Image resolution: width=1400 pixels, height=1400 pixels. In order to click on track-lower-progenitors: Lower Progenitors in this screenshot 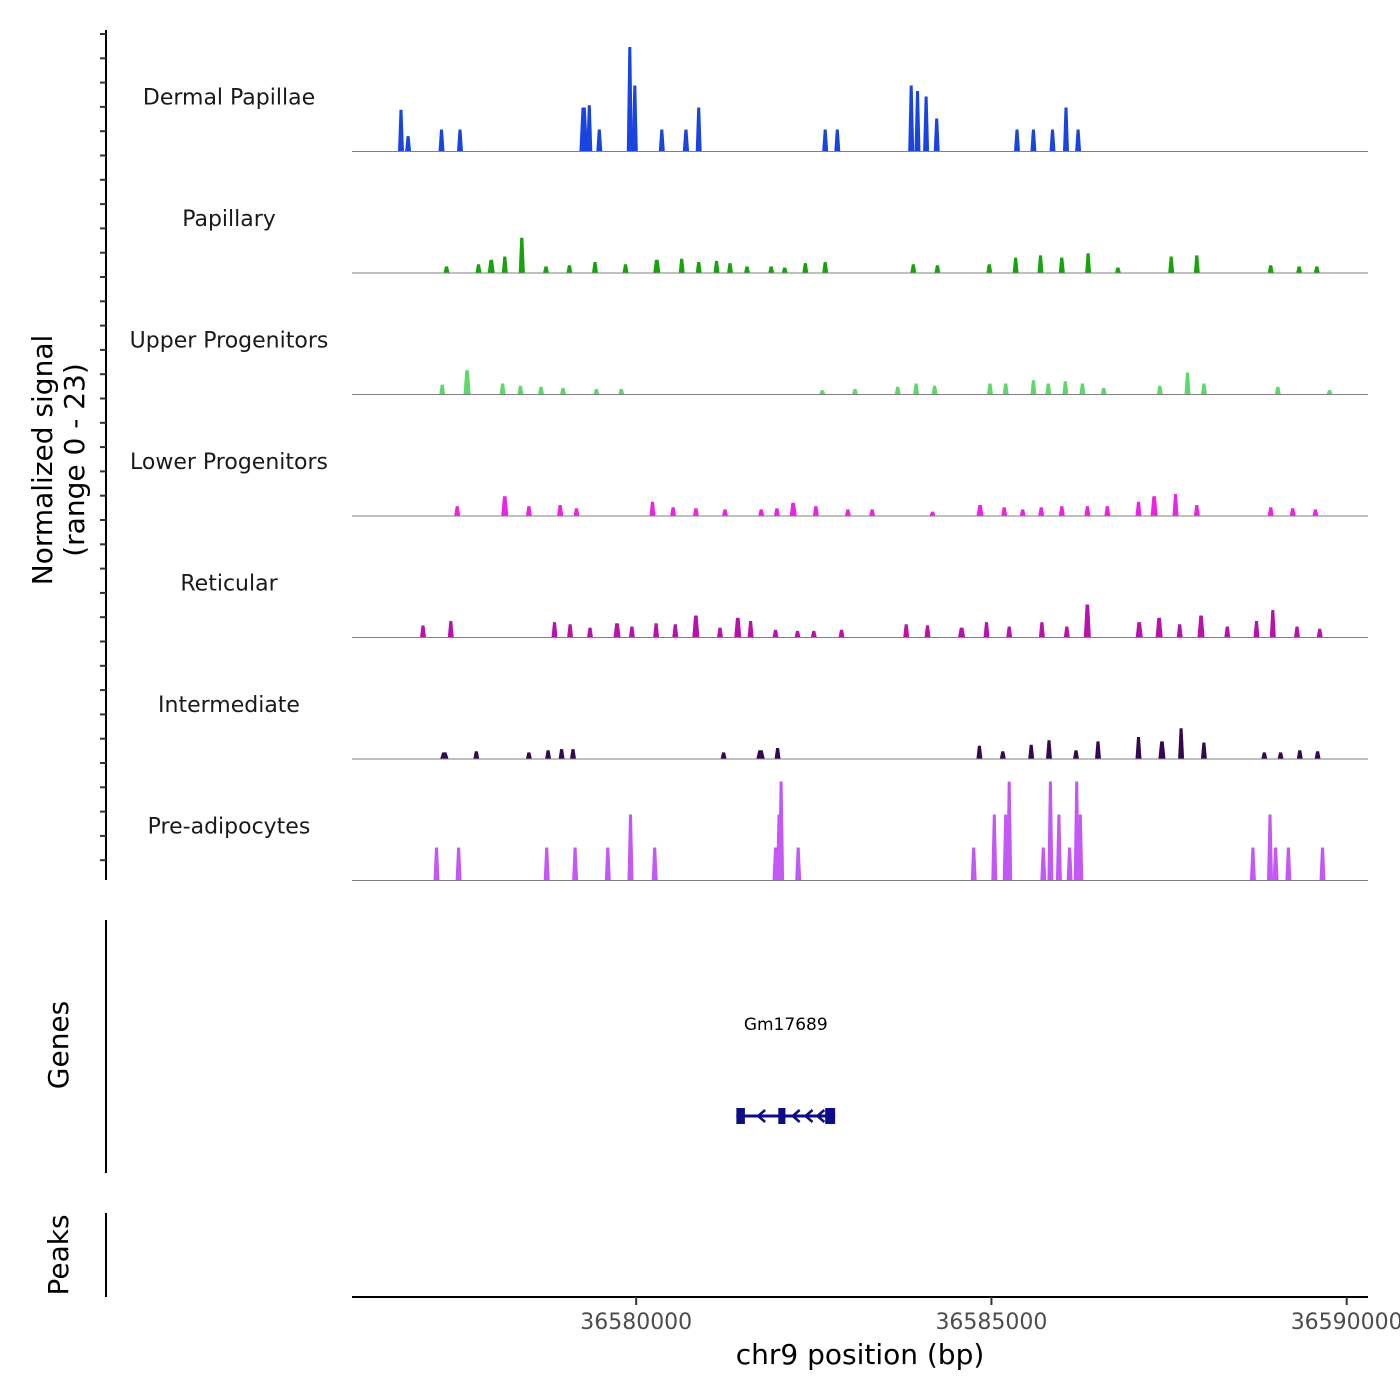, I will do `click(749, 483)`.